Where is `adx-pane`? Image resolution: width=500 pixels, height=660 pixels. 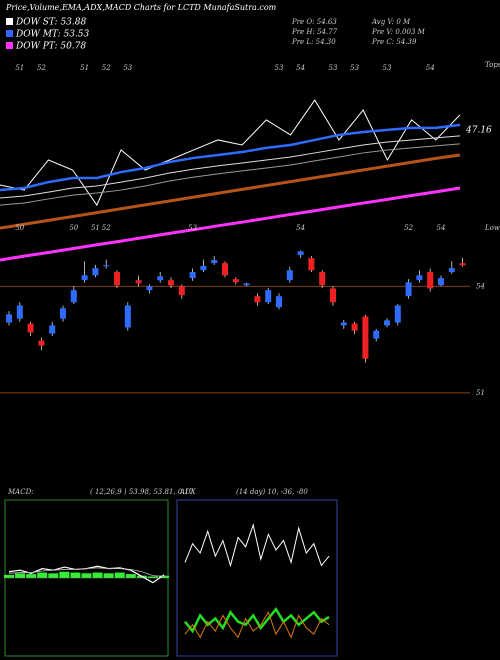
adx-pane is located at coordinates (257, 578).